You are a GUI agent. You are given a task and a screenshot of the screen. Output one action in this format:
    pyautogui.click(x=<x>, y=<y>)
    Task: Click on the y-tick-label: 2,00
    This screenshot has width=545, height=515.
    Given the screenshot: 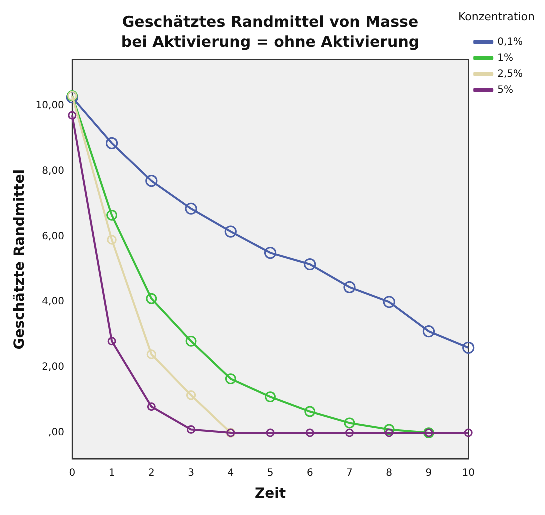 What is the action you would take?
    pyautogui.click(x=53, y=368)
    